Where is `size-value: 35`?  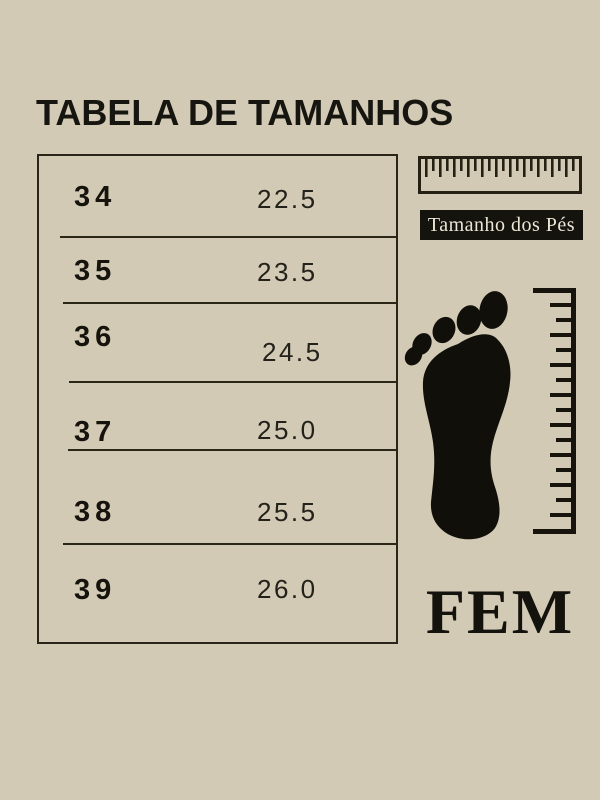
size-value: 35 is located at coordinates (95, 271).